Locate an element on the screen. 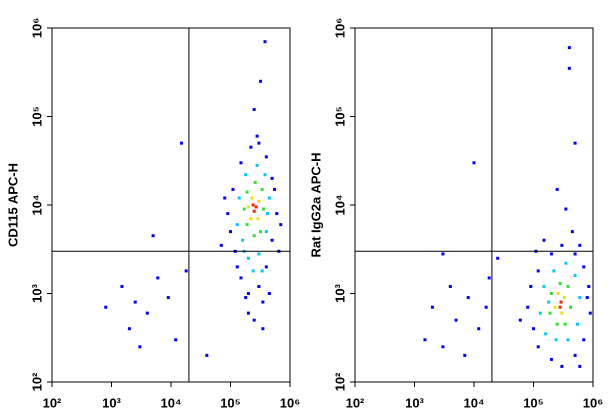 This screenshot has height=417, width=608. y-axis-label: Rat IgG2a APC-H is located at coordinates (315, 205).